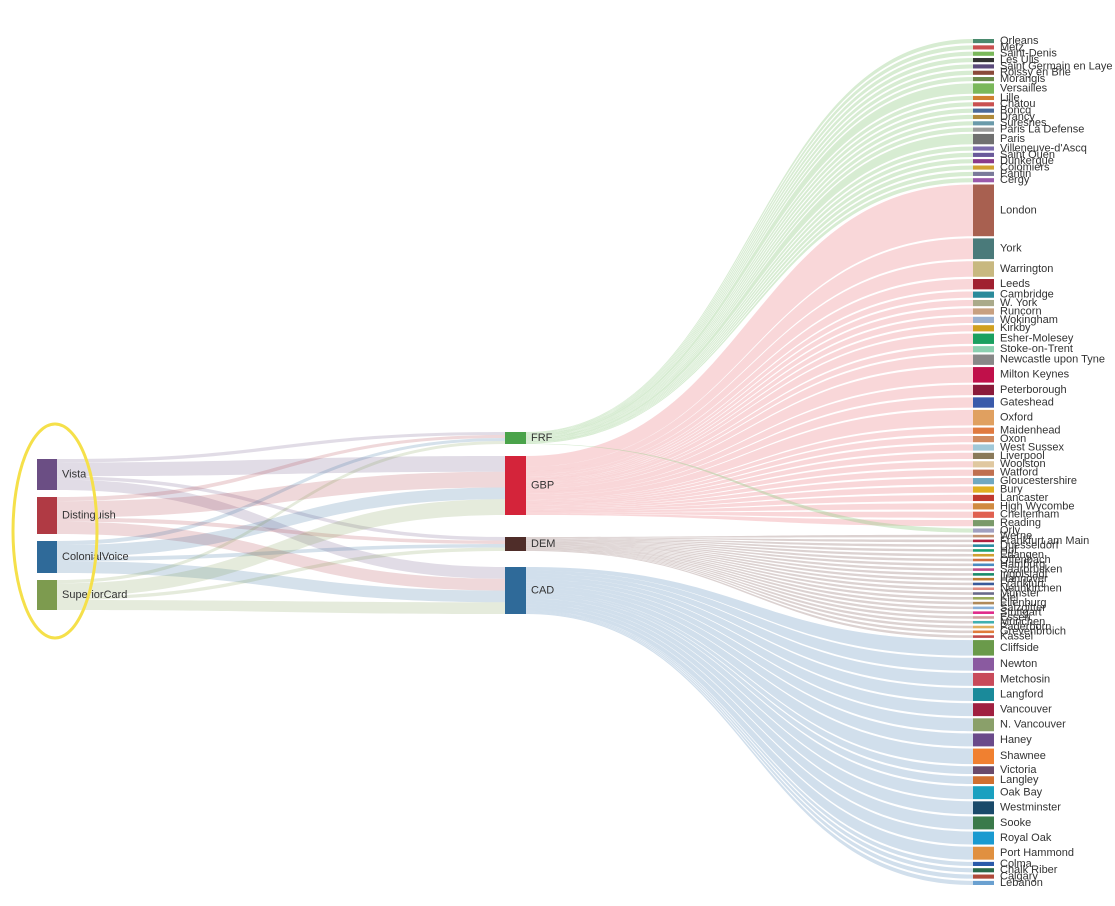  Describe the element at coordinates (983, 523) in the screenshot. I see `destination-node-reading` at that location.